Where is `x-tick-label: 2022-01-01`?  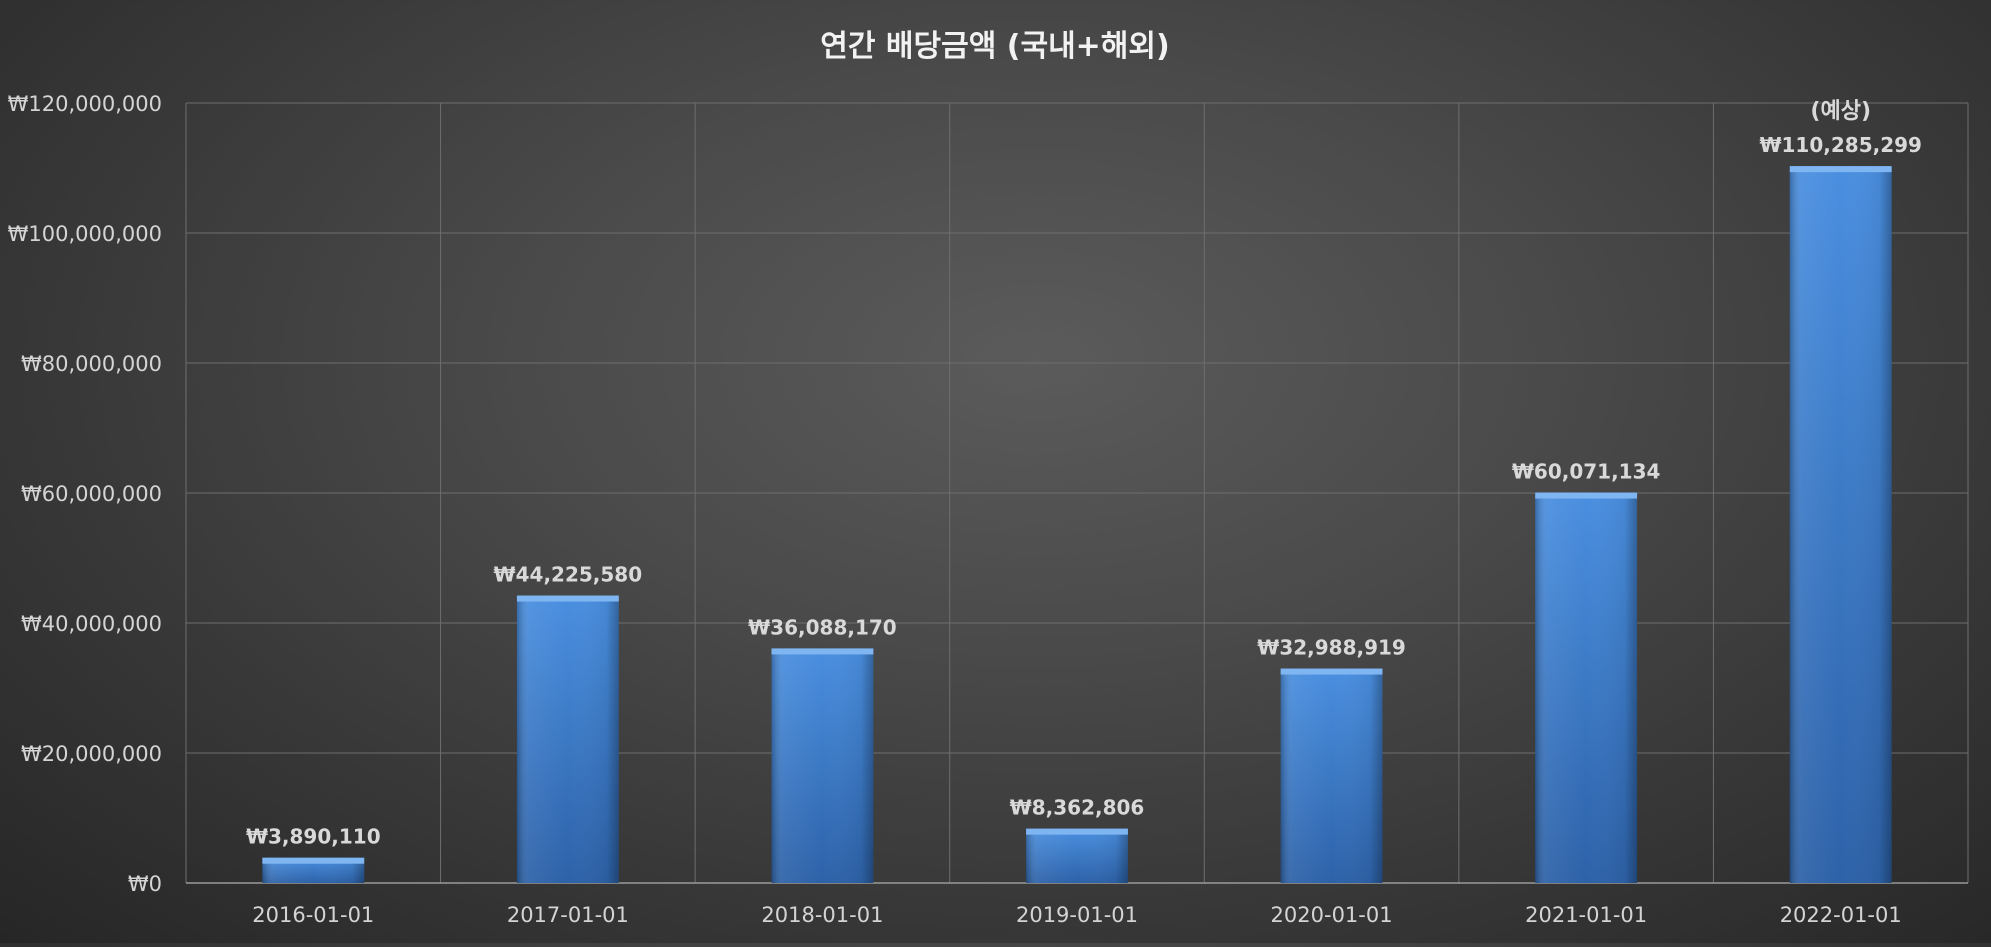
x-tick-label: 2022-01-01 is located at coordinates (1841, 915).